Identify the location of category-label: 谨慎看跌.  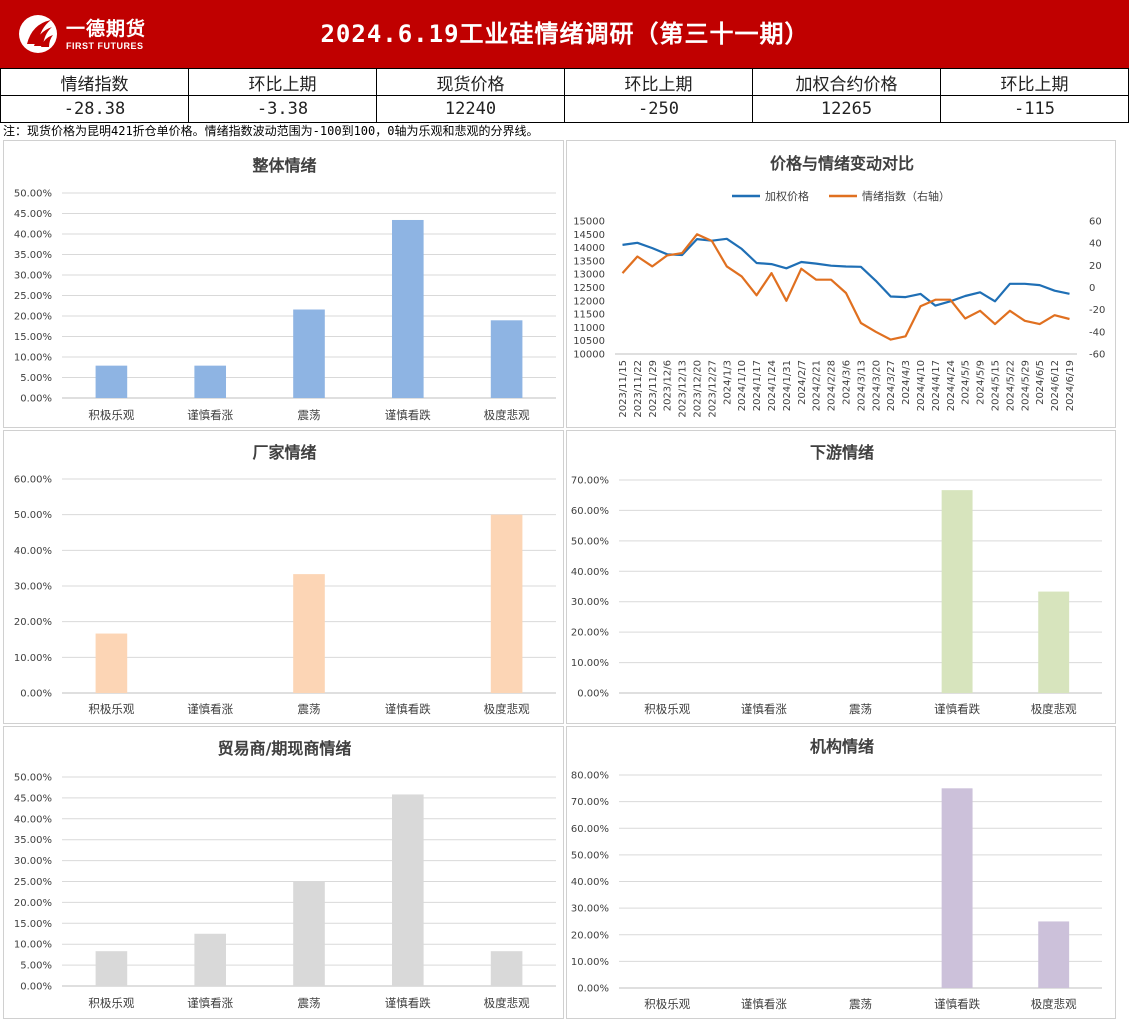
(408, 415).